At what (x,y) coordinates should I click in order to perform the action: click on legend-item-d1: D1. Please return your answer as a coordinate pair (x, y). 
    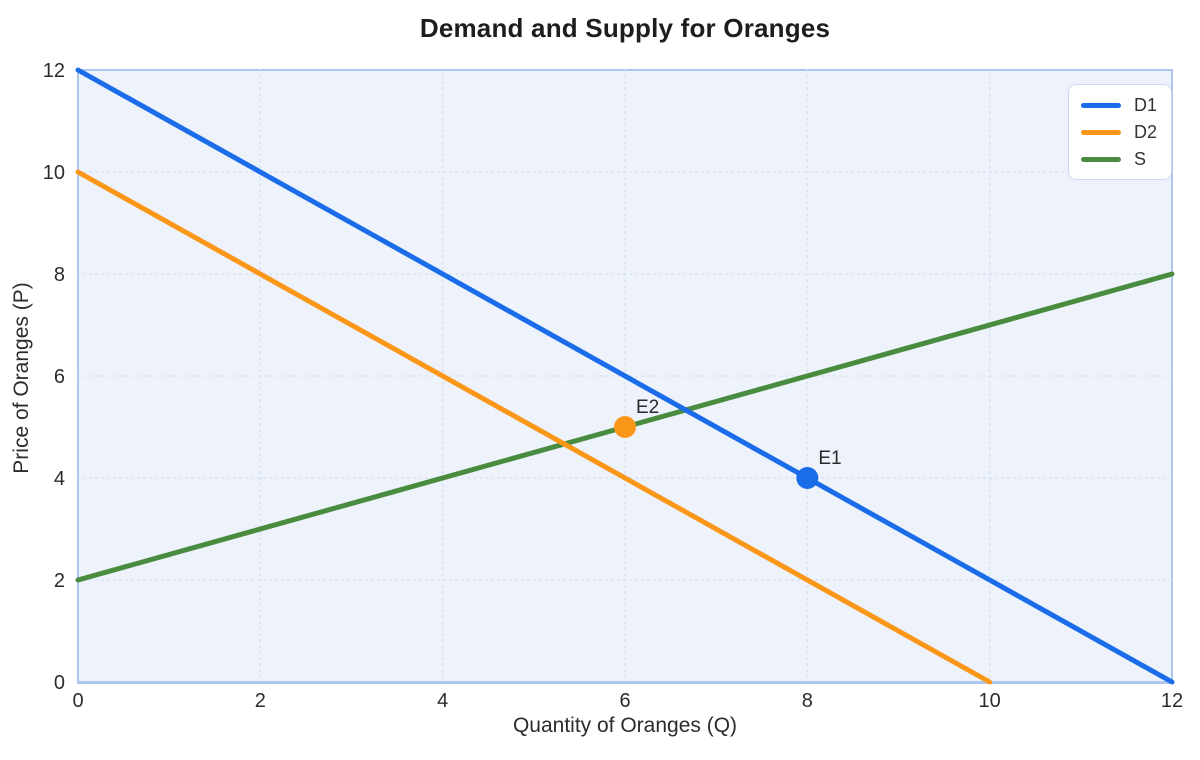
    Looking at the image, I should click on (1119, 105).